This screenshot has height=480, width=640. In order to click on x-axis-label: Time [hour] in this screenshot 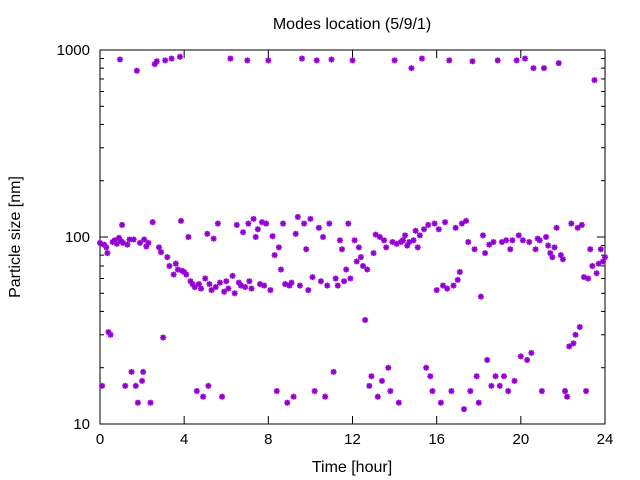, I will do `click(352, 467)`.